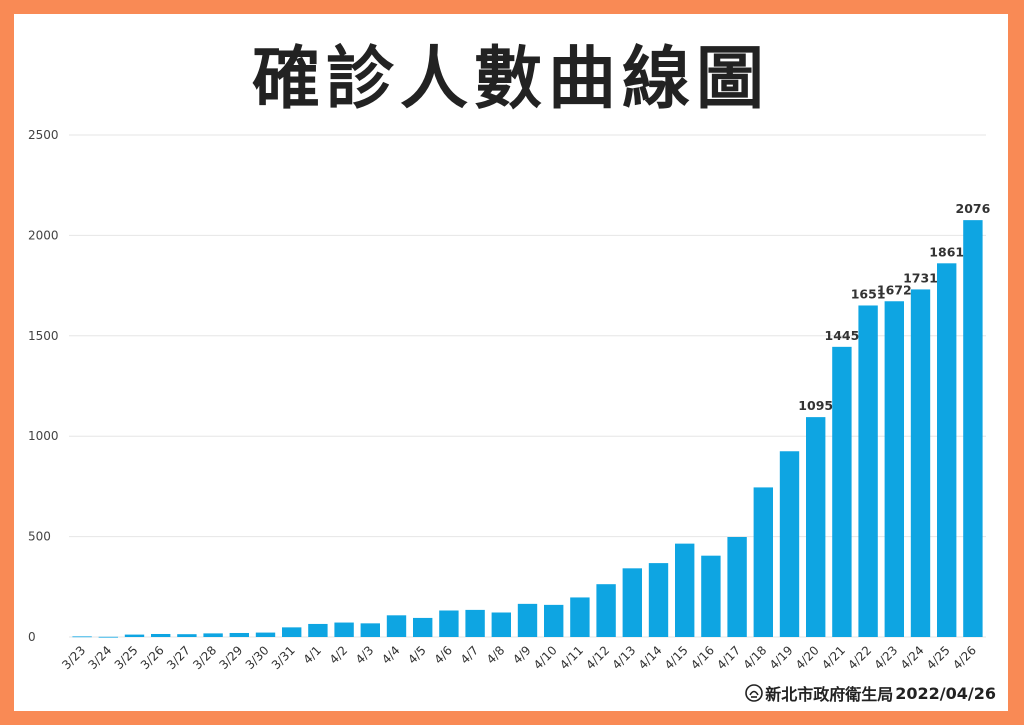 This screenshot has height=725, width=1024. I want to click on data-label: 1861, so click(946, 251).